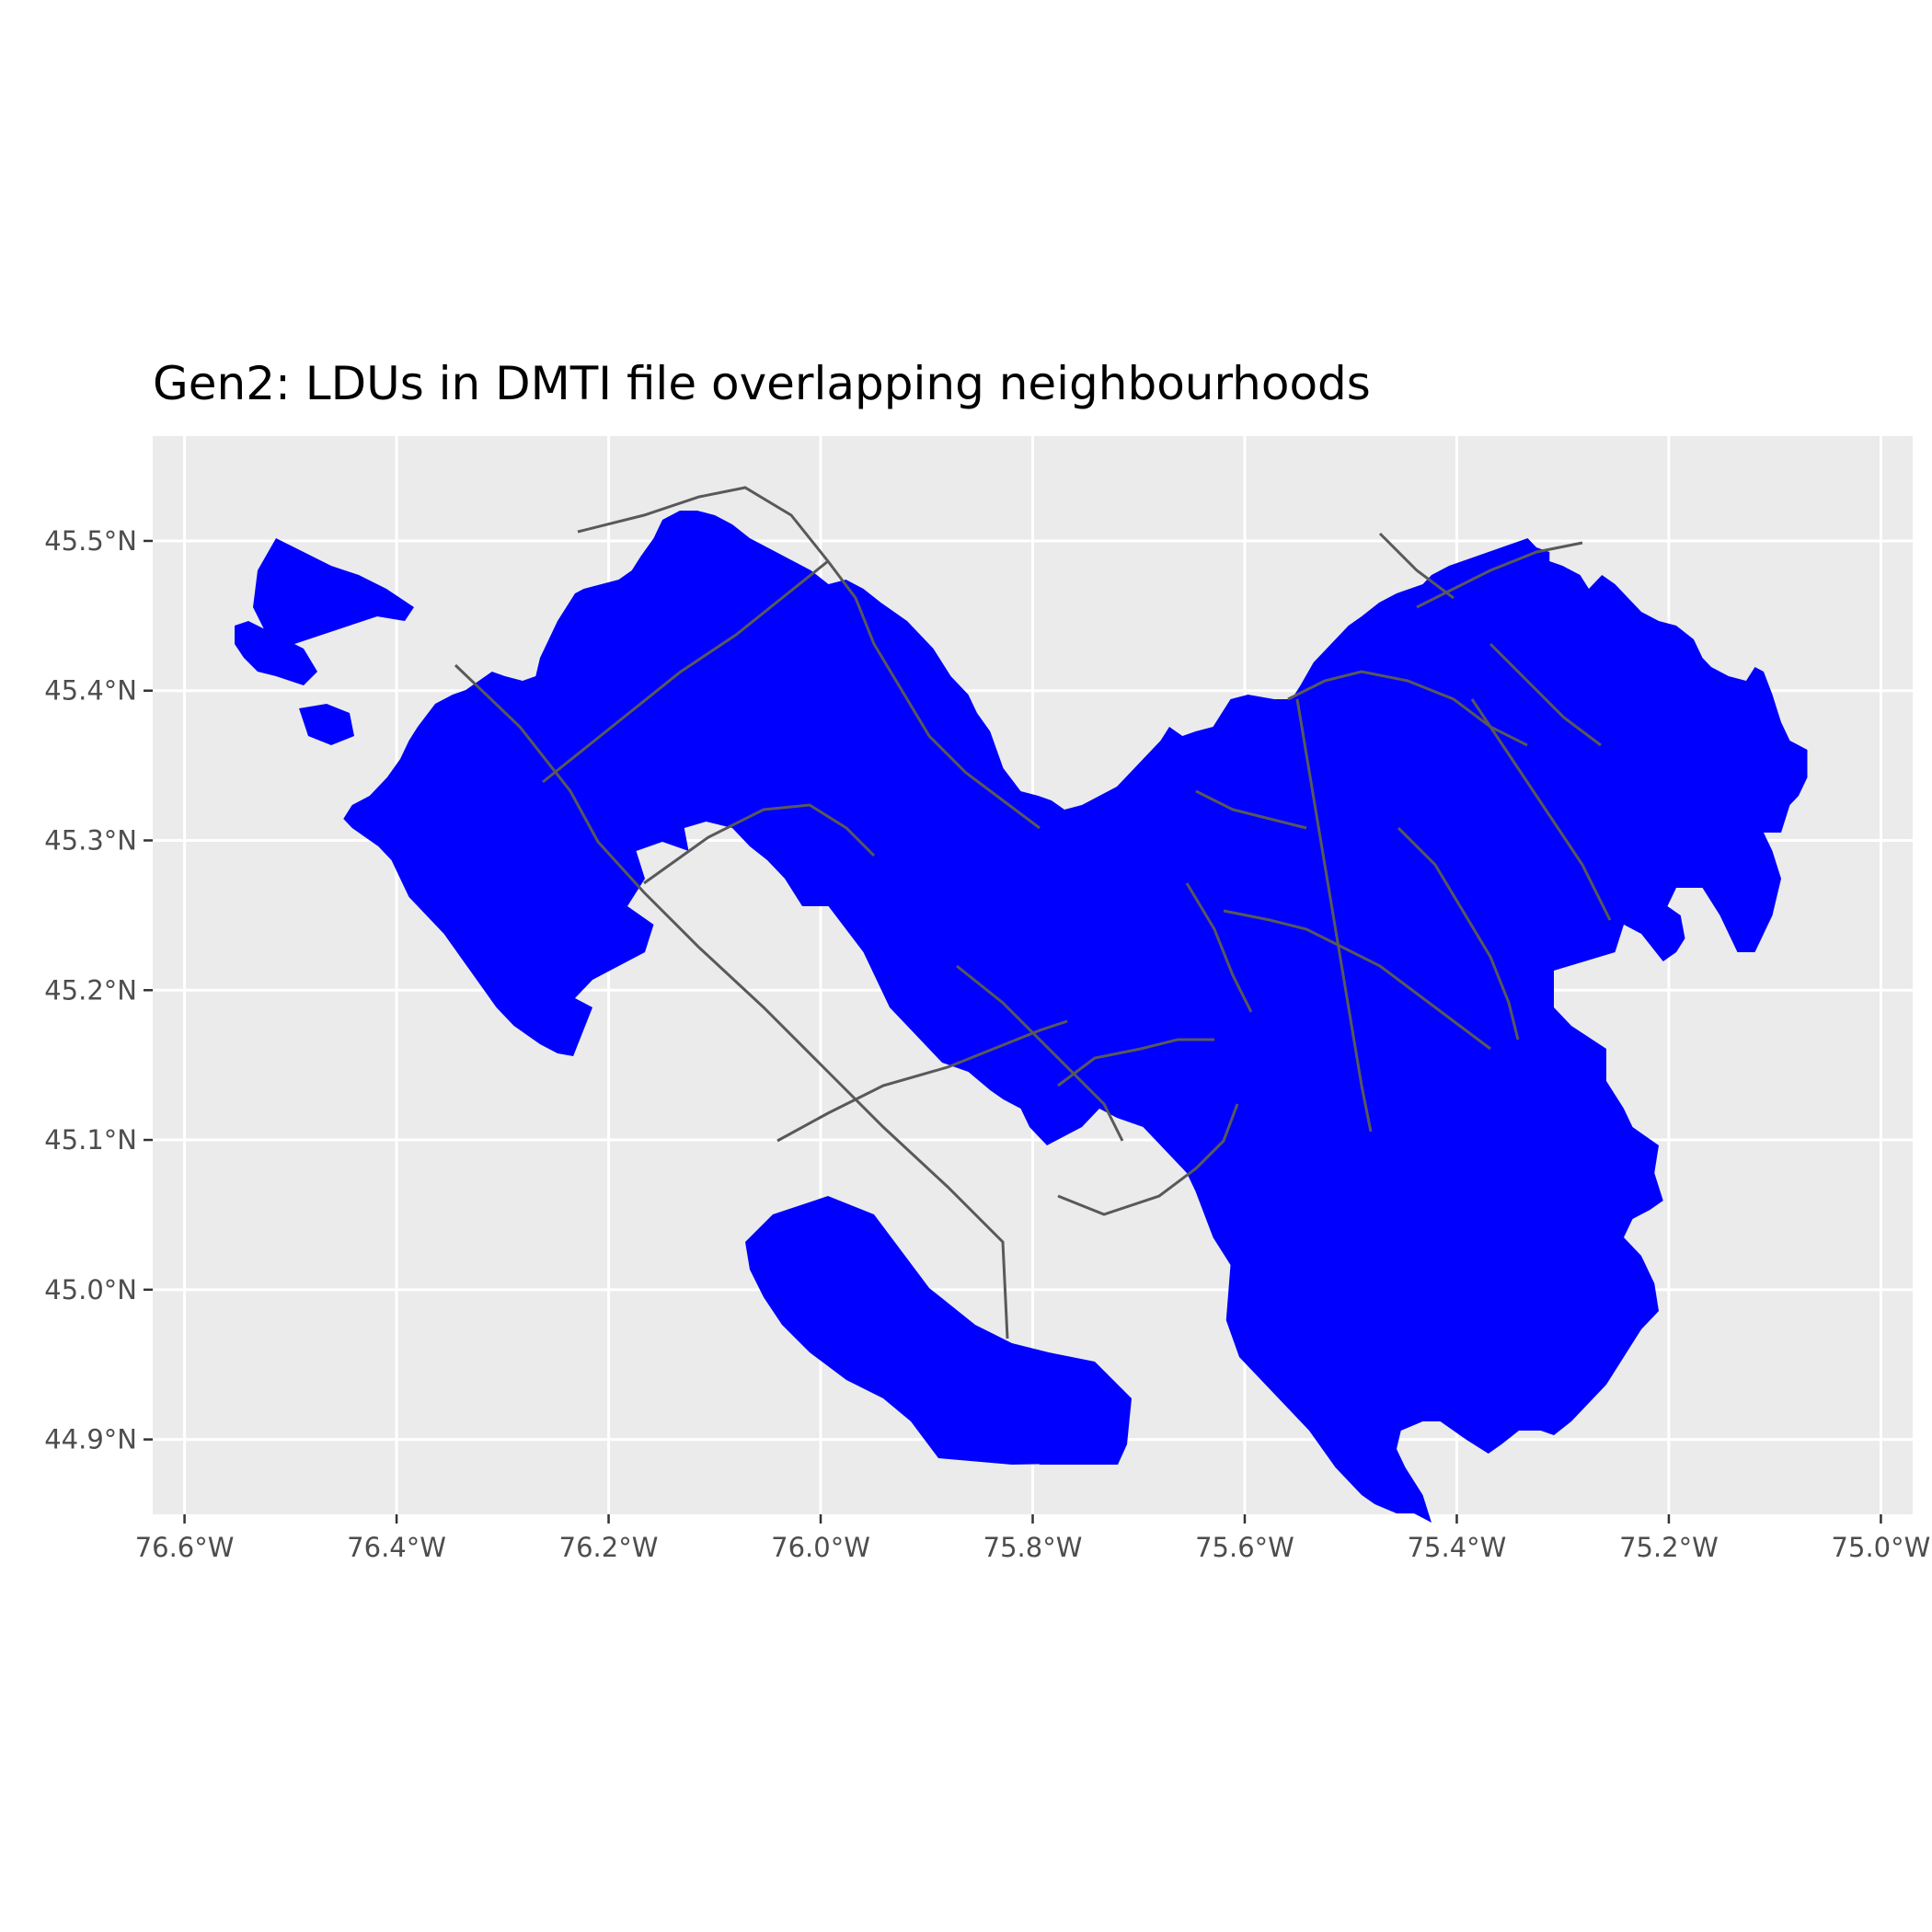 This screenshot has height=1932, width=1932. I want to click on y-tick-label: 45.3°N, so click(90, 841).